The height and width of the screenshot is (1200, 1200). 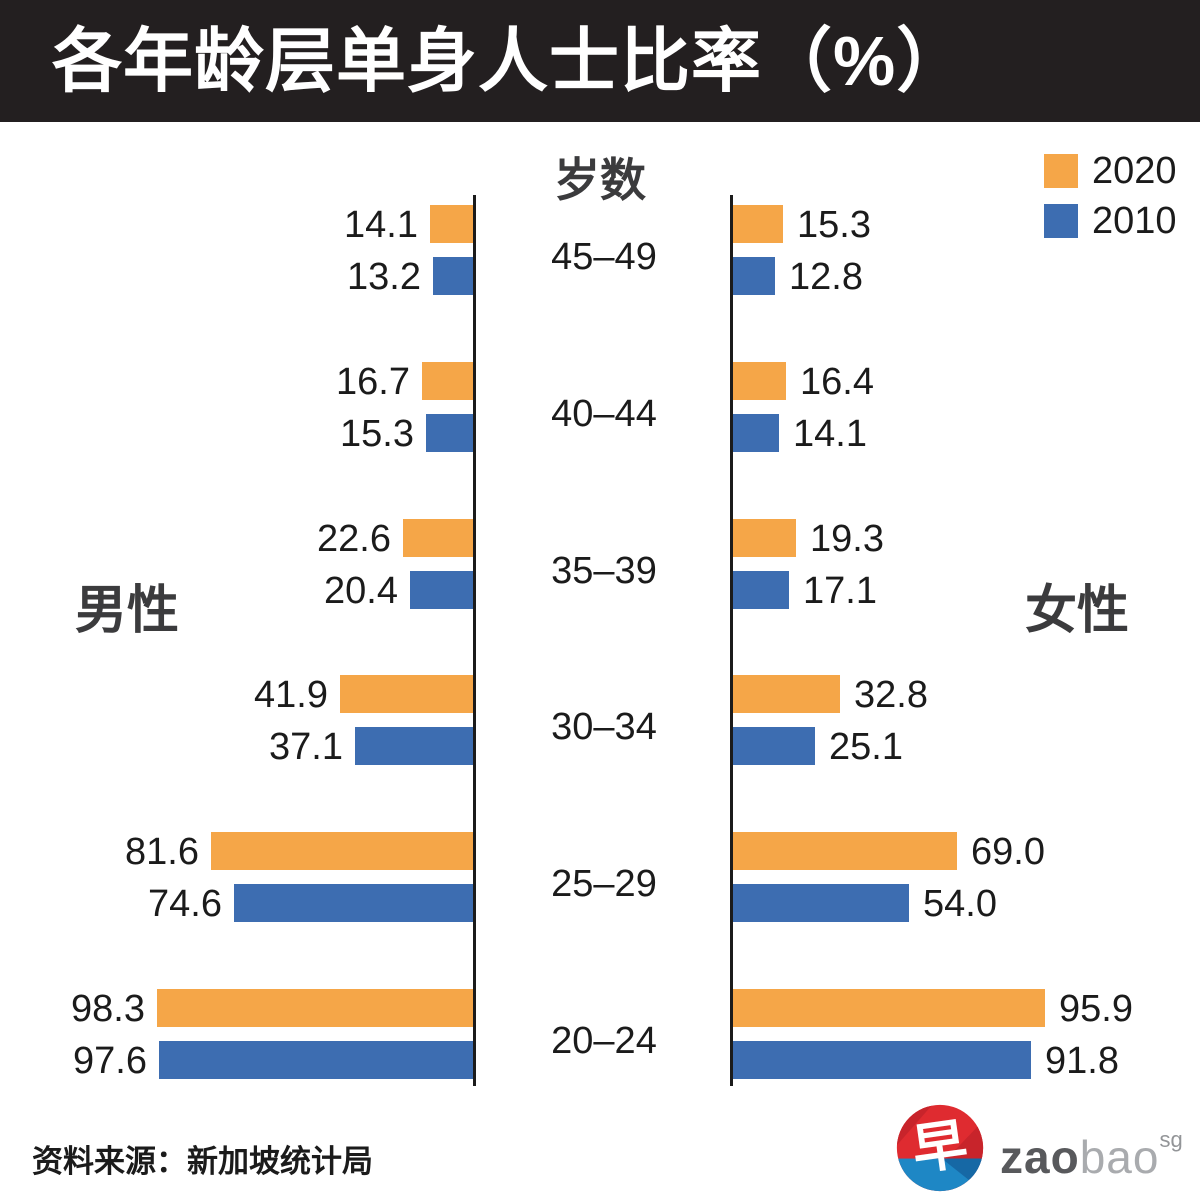 What do you see at coordinates (891, 695) in the screenshot?
I see `value-label-female-2020: 32.8` at bounding box center [891, 695].